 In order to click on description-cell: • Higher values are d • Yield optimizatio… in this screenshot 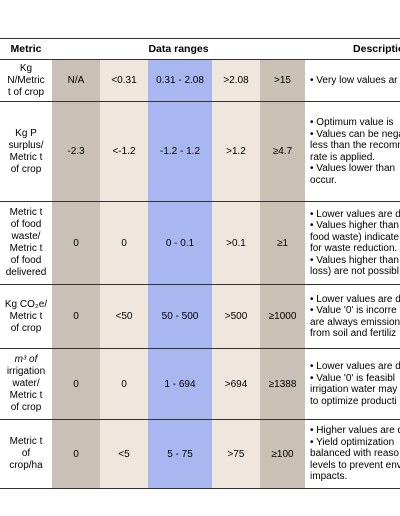, I will do `click(352, 454)`.